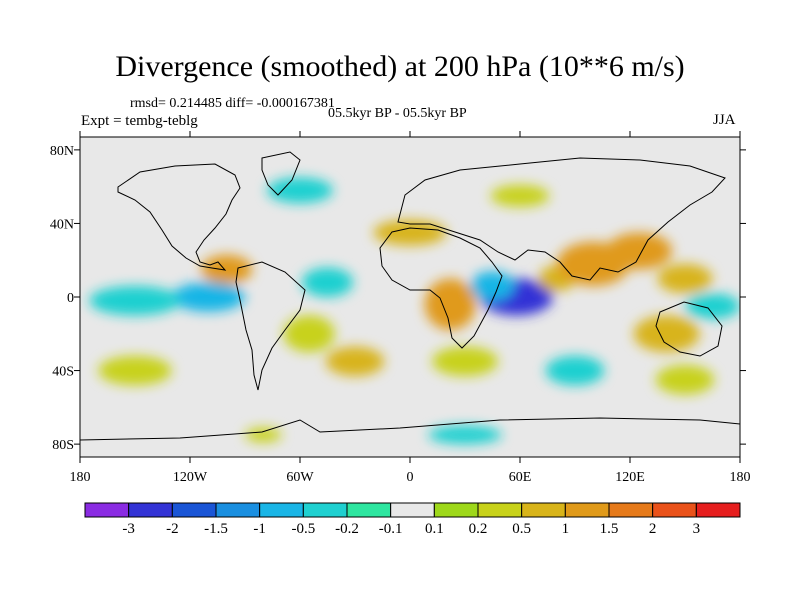 The height and width of the screenshot is (600, 800). I want to click on x-tick-label: 120E, so click(630, 477).